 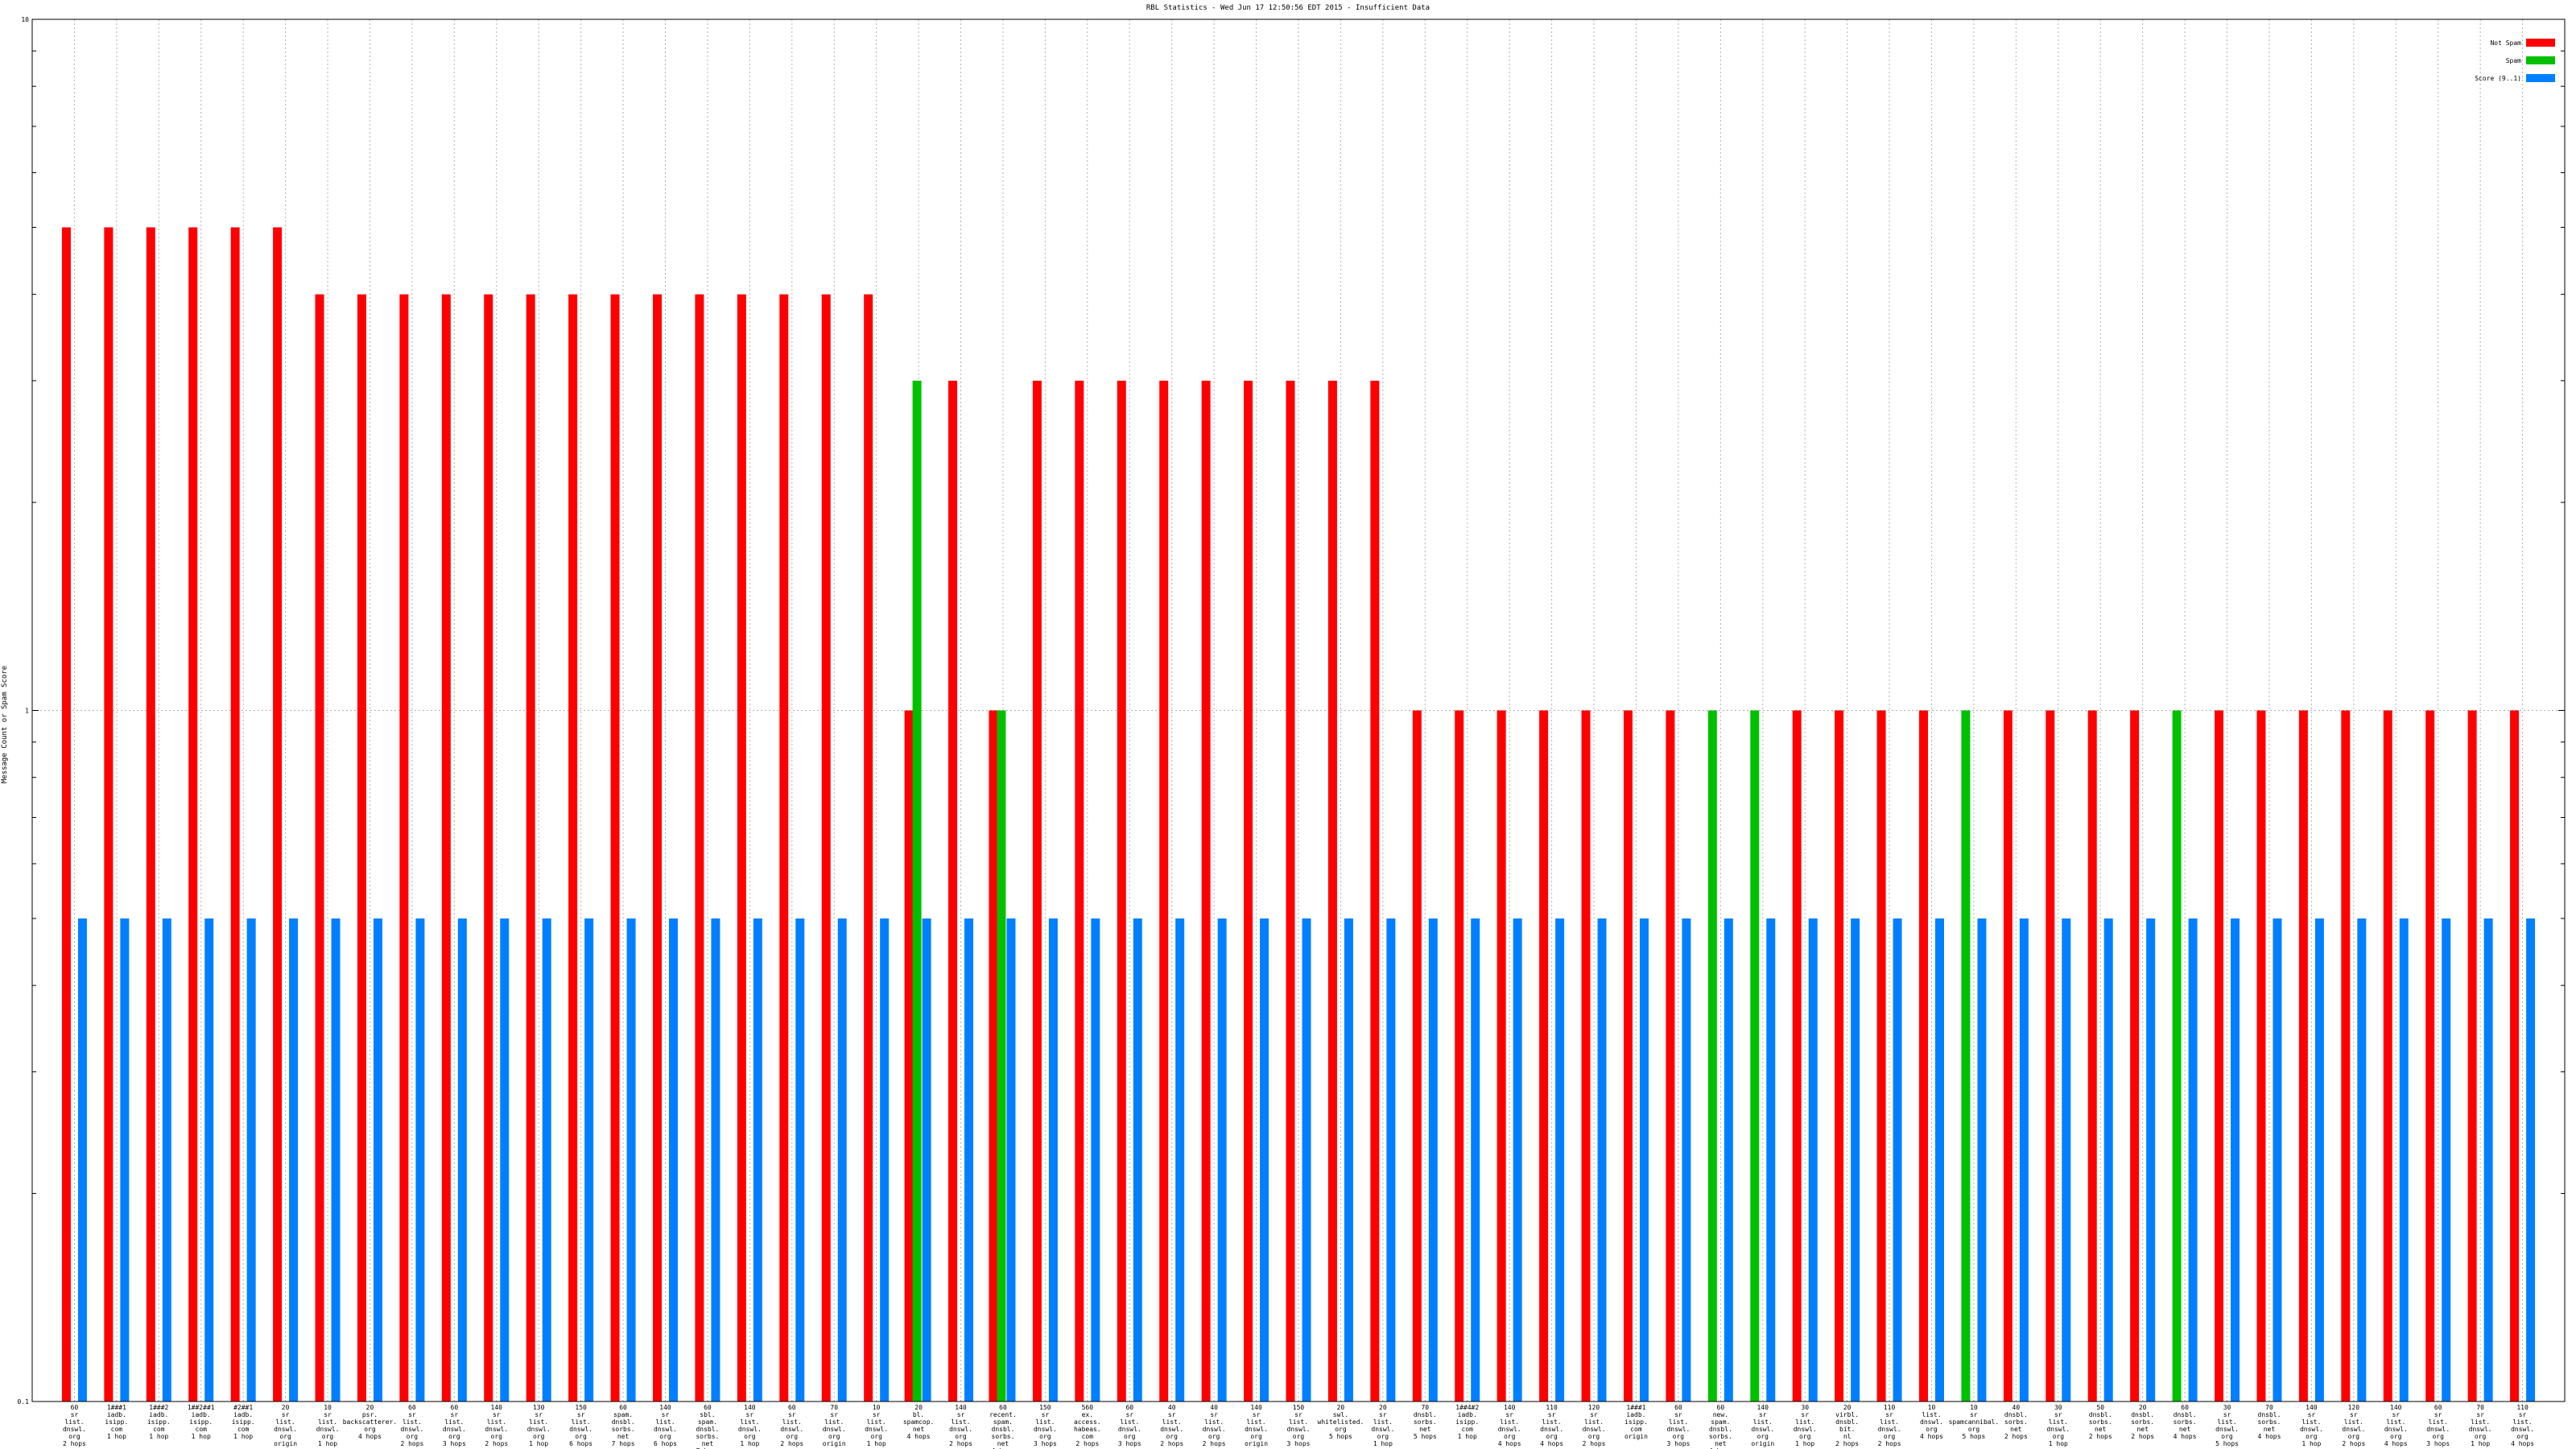 What do you see at coordinates (2498, 78) in the screenshot?
I see `legend-label: Score (9..1)` at bounding box center [2498, 78].